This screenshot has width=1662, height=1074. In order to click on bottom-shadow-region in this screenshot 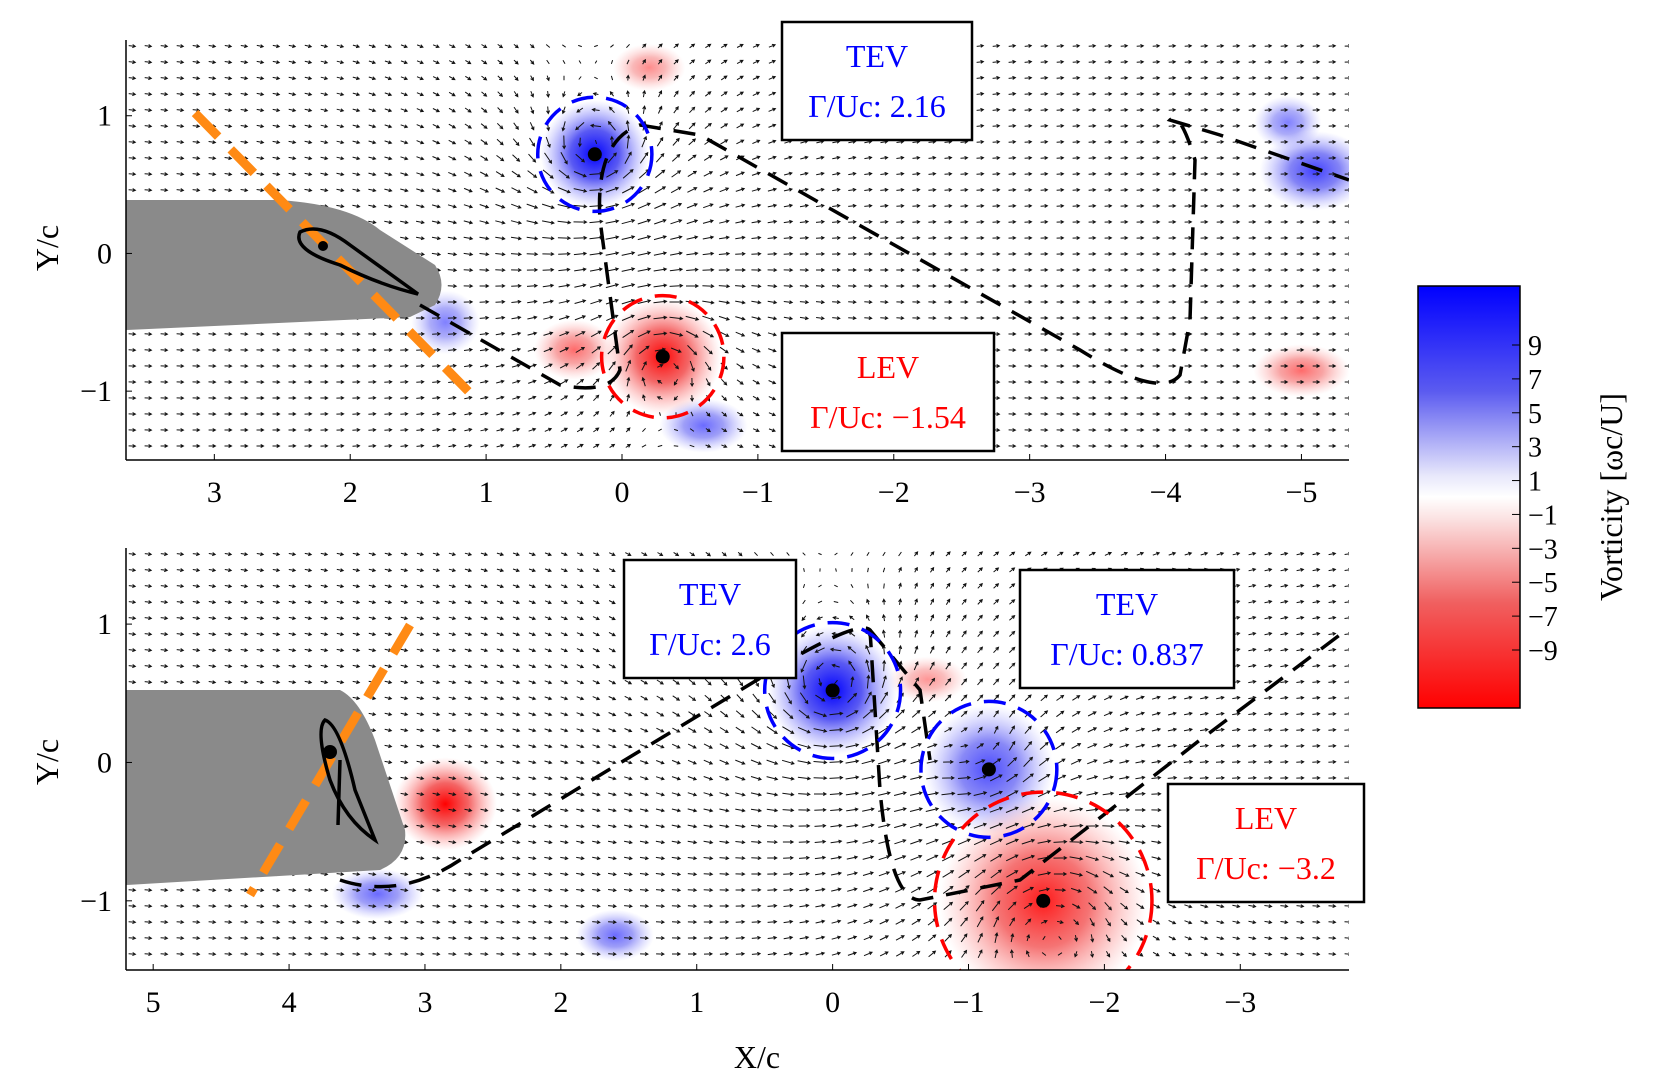, I will do `click(266, 787)`.